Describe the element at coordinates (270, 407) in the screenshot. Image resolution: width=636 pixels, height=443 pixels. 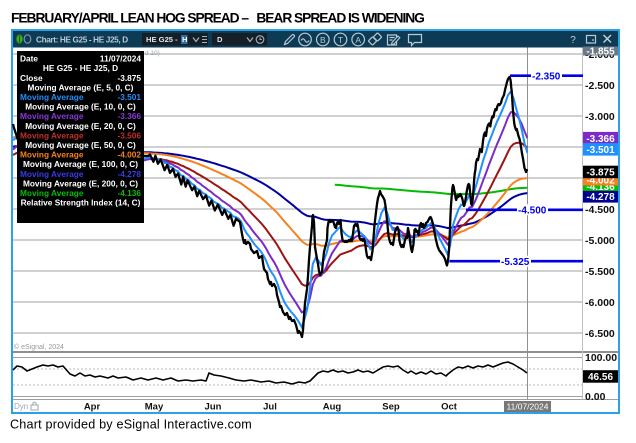
I see `svg-text: Jul` at that location.